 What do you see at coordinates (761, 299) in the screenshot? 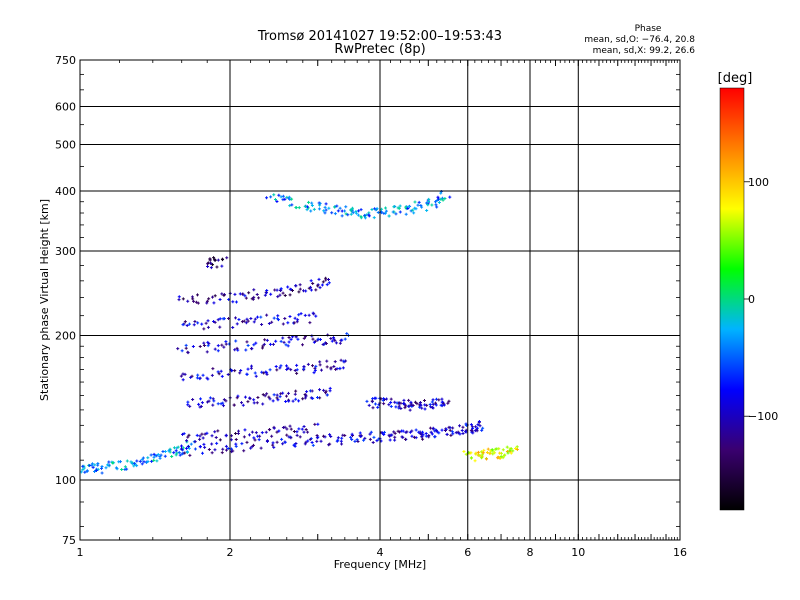
I see `colorbar-ticks: 100 0 −100` at bounding box center [761, 299].